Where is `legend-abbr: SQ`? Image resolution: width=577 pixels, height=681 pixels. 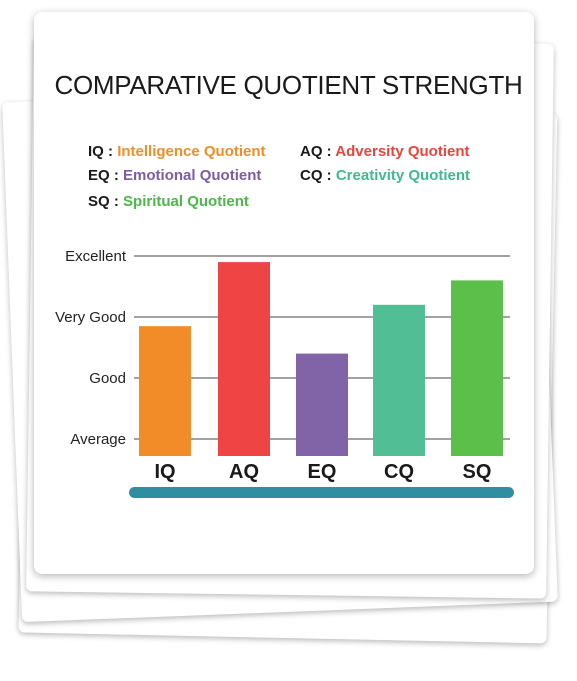
legend-abbr: SQ is located at coordinates (99, 201).